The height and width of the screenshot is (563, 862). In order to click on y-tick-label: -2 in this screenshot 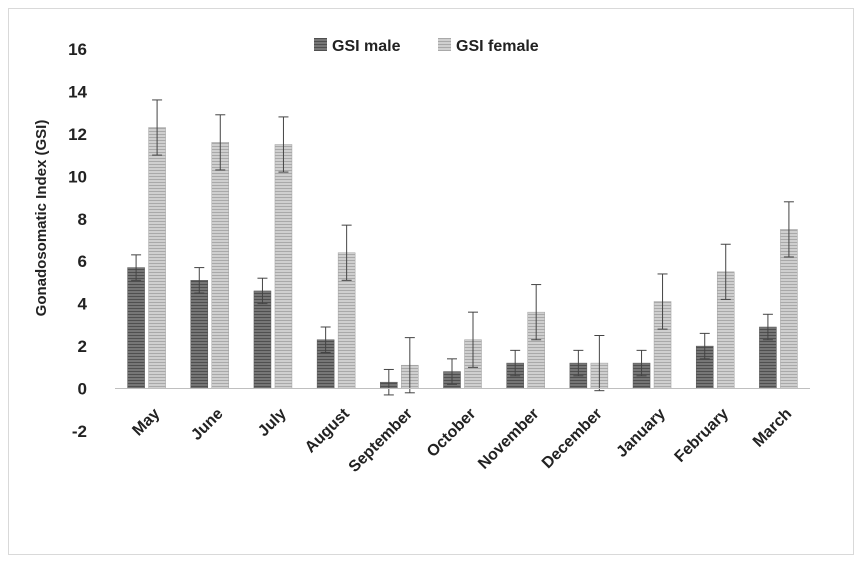, I will do `click(79, 431)`.